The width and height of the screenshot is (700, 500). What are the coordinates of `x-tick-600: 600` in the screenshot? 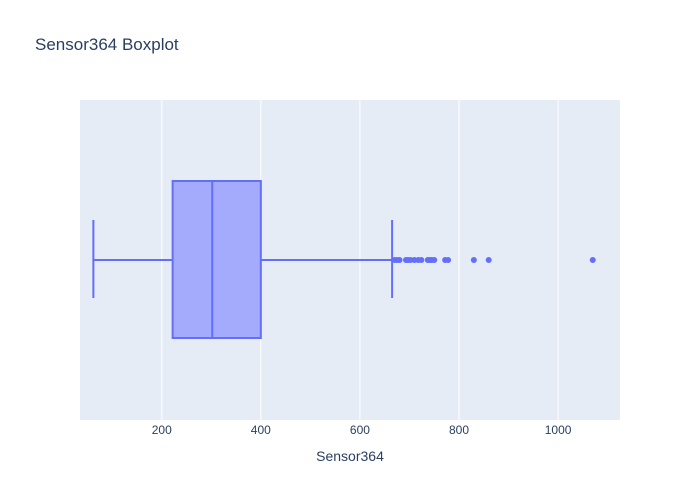 It's located at (360, 430).